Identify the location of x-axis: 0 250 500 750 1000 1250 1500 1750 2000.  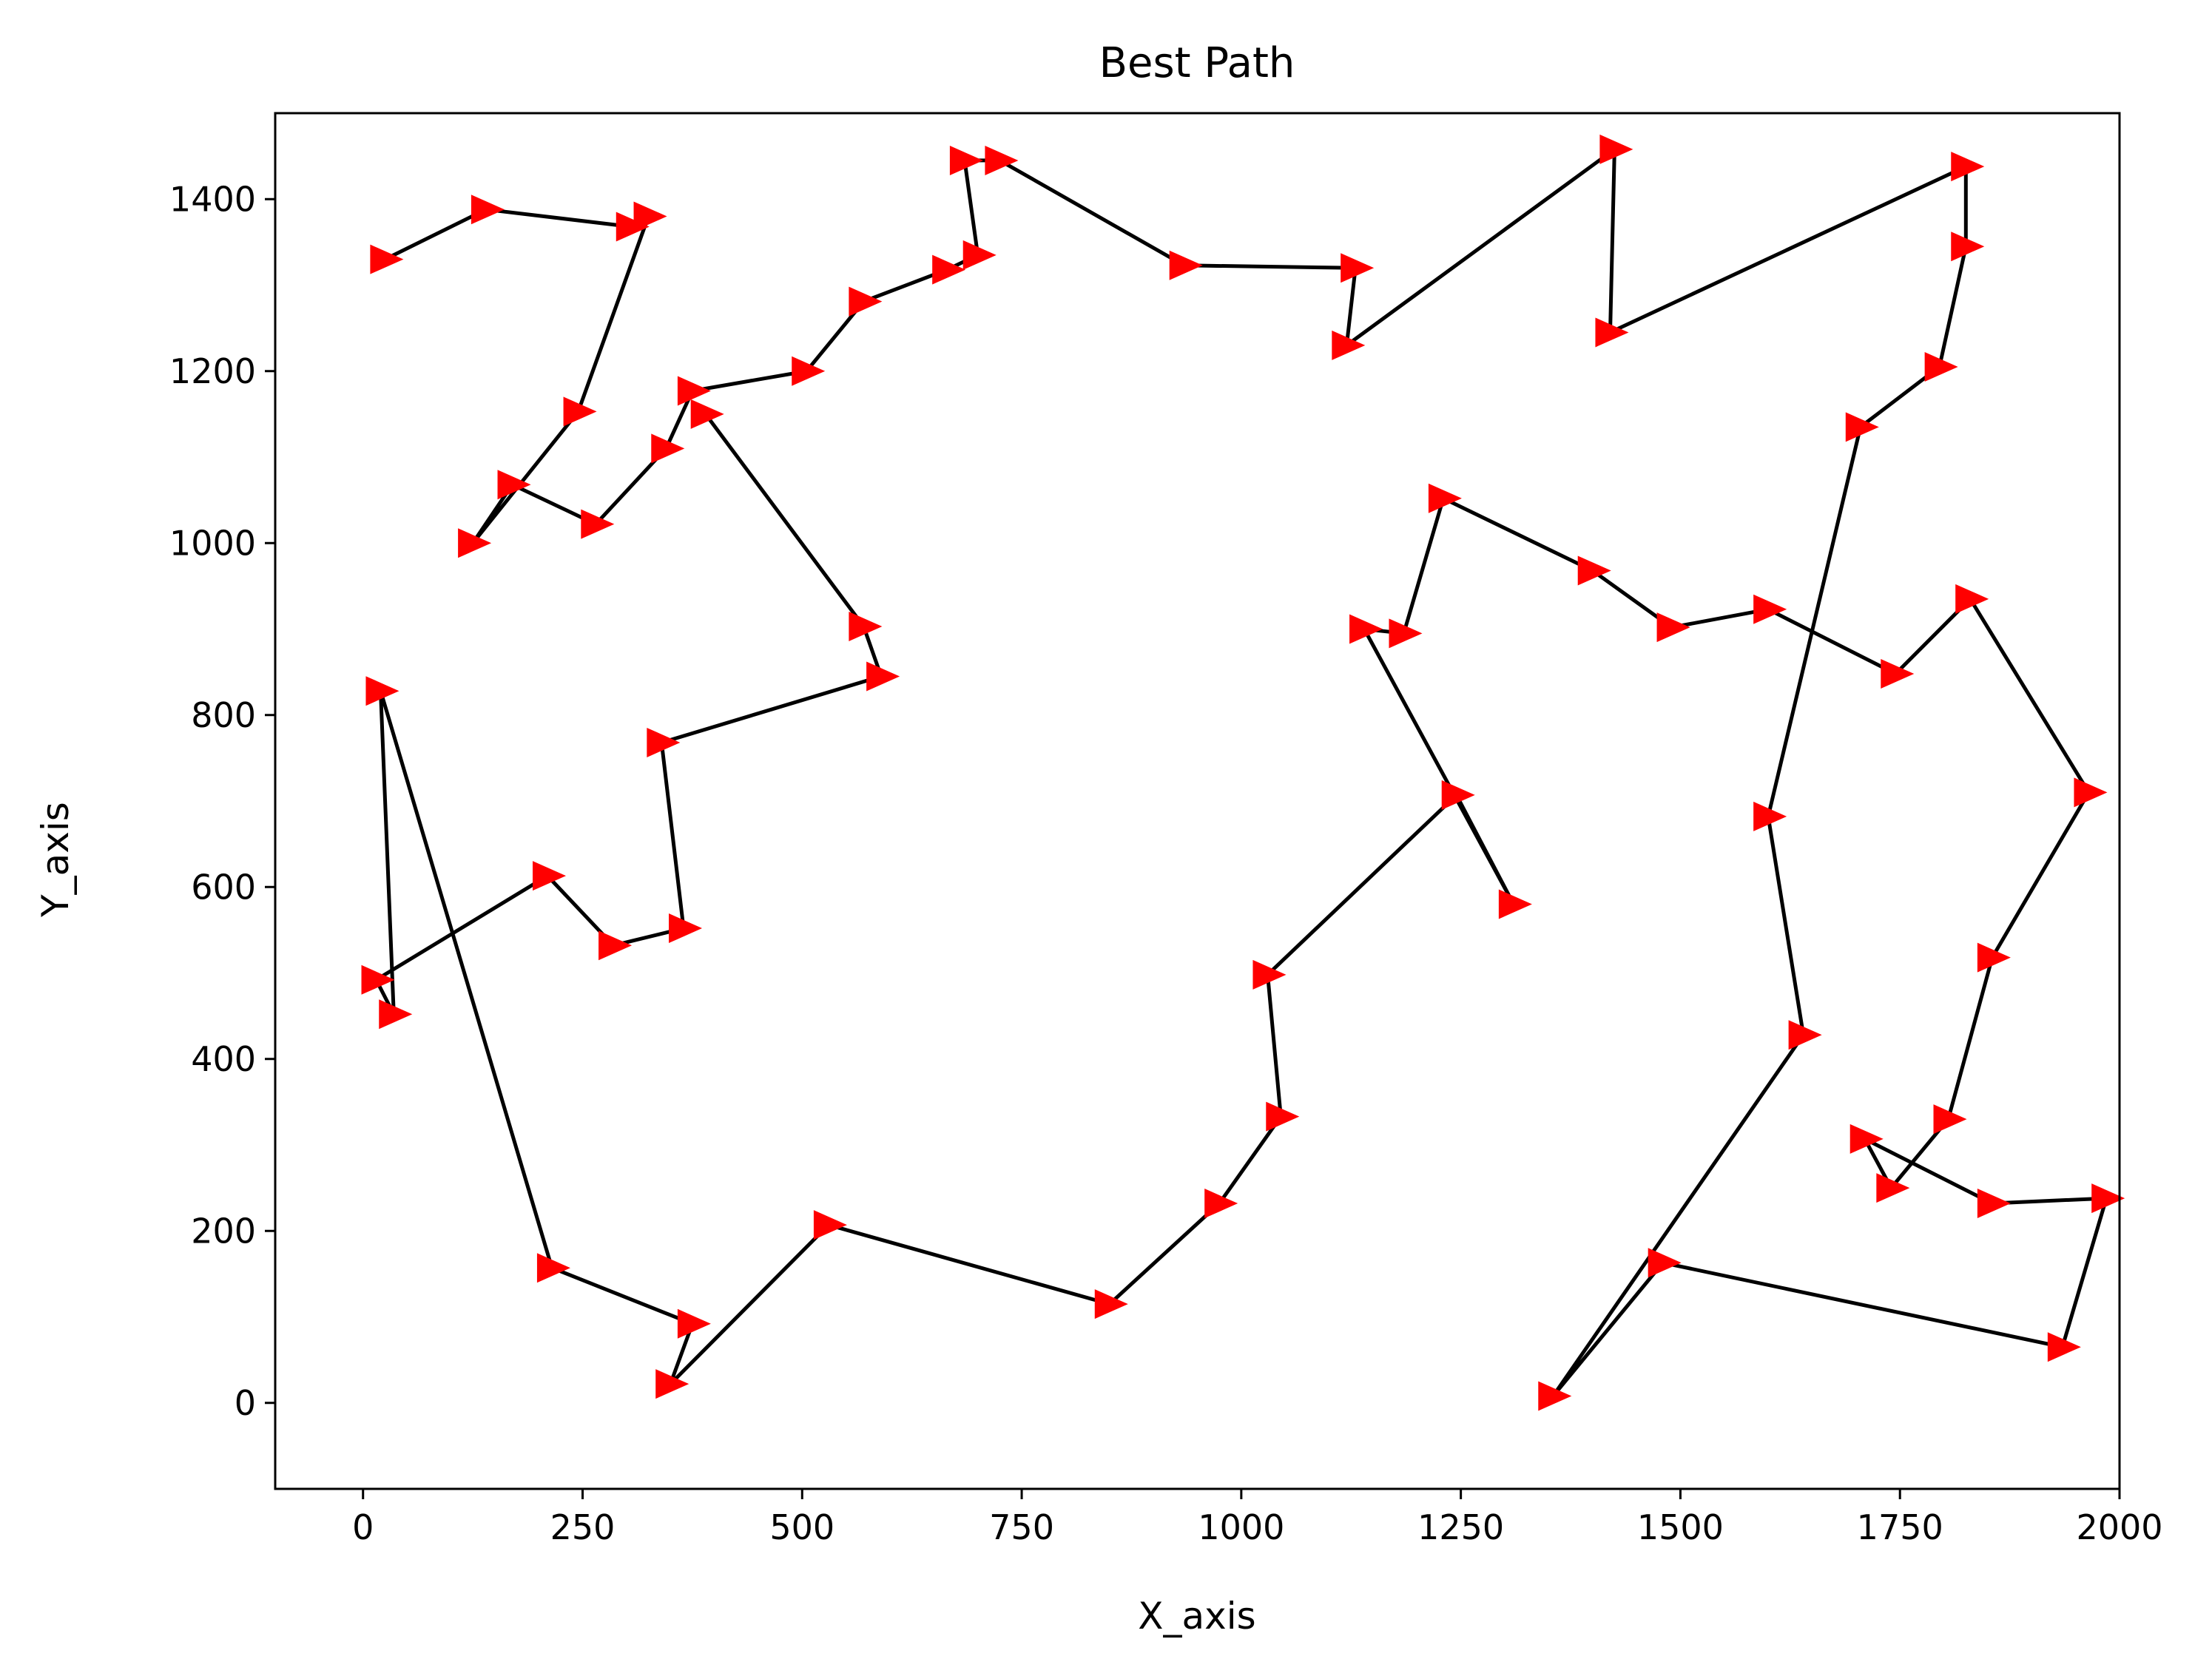
(1257, 1518).